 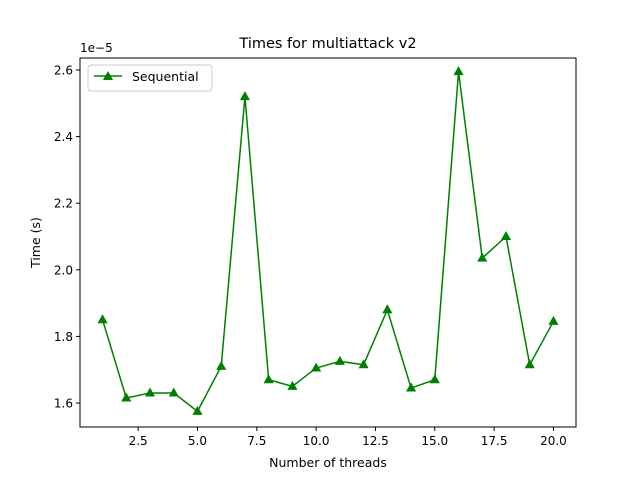 What do you see at coordinates (35, 243) in the screenshot?
I see `y-axis-label: Time (s)` at bounding box center [35, 243].